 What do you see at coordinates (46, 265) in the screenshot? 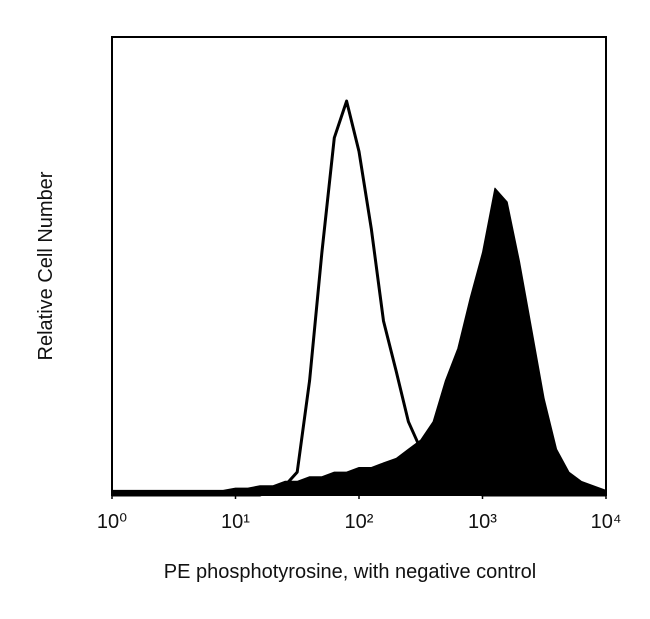
I see `y-axis-label: Relative Cell Number` at bounding box center [46, 265].